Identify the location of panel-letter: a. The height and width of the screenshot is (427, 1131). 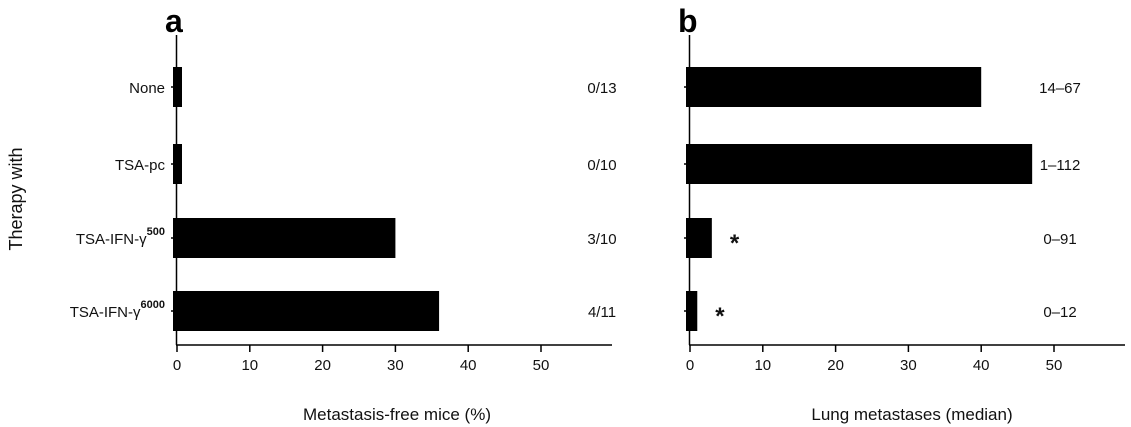
(174, 21).